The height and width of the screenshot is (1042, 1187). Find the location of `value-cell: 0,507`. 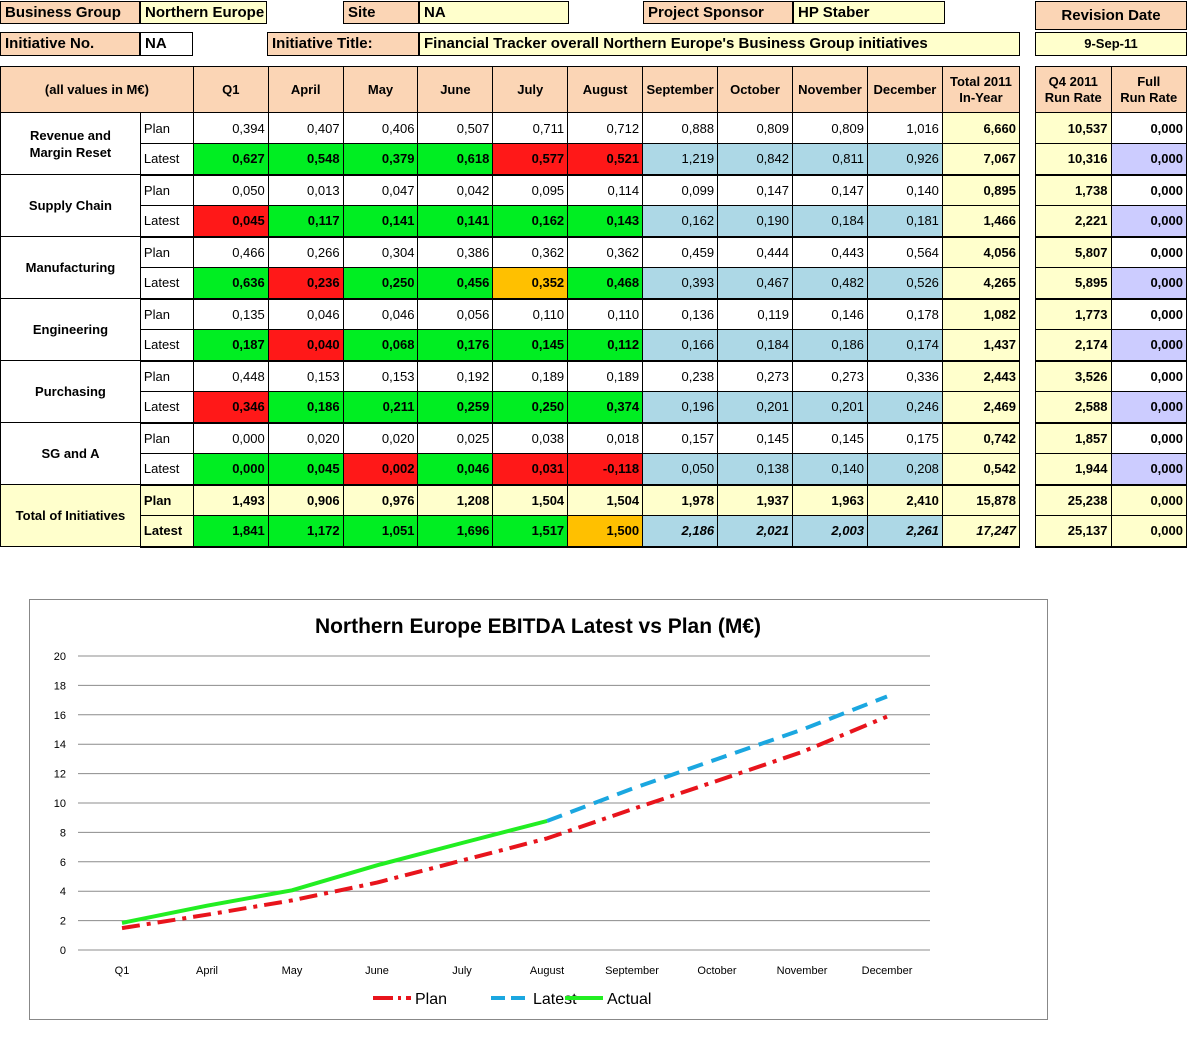

value-cell: 0,507 is located at coordinates (455, 128).